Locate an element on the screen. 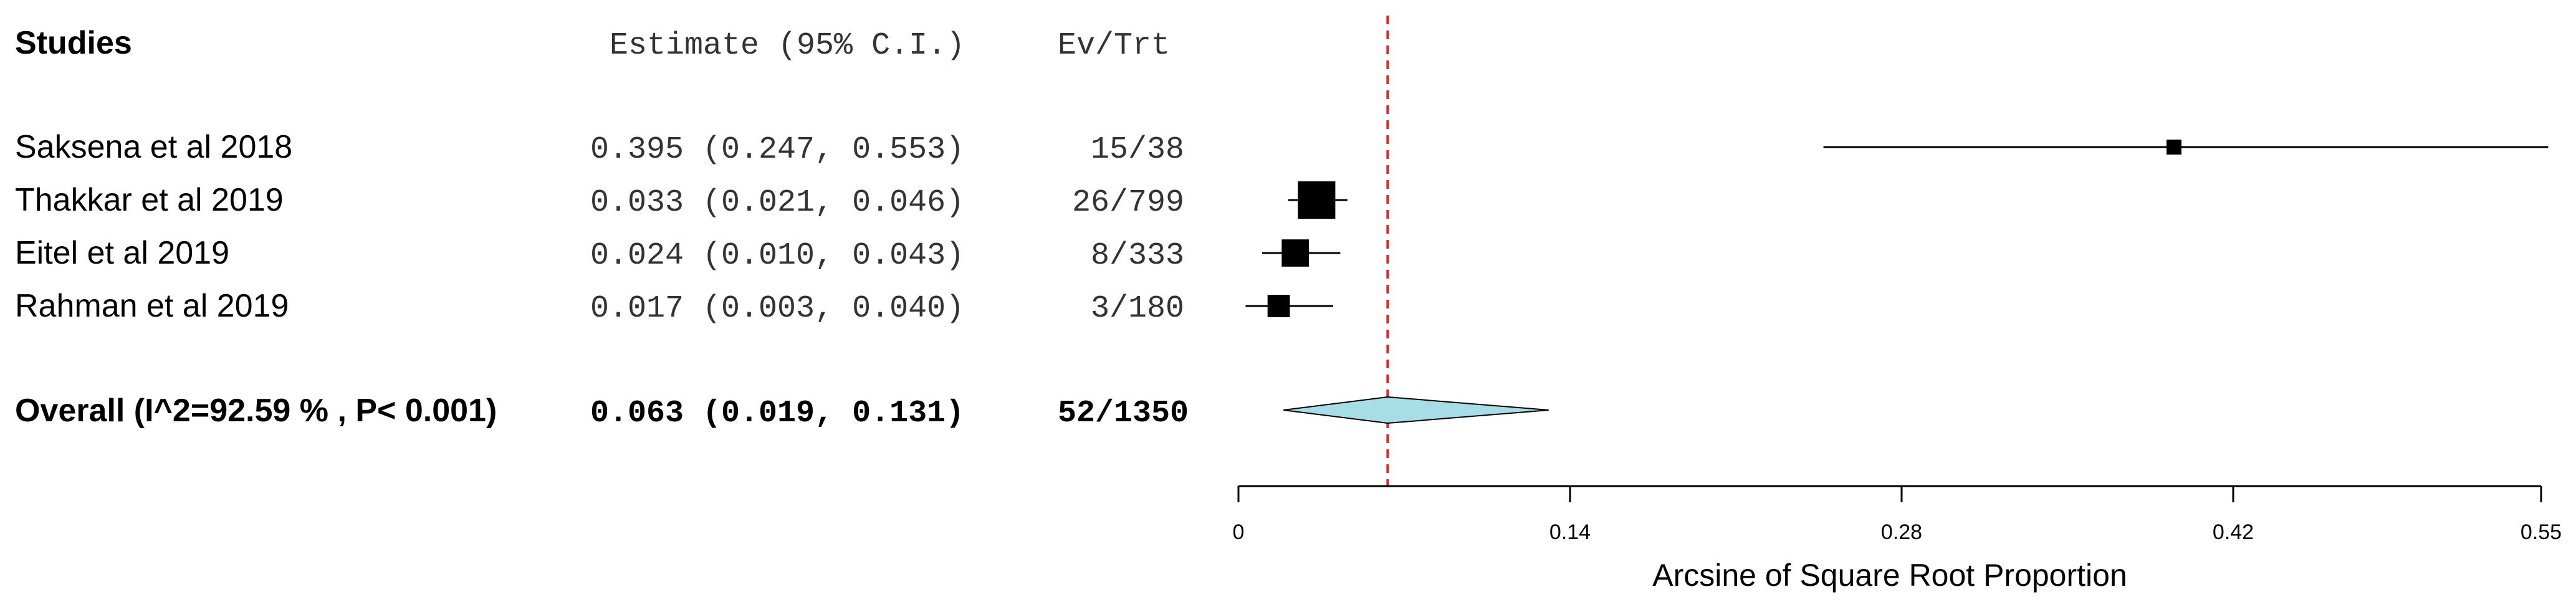 This screenshot has width=2576, height=607. header-events: Ev/Trt is located at coordinates (1114, 46).